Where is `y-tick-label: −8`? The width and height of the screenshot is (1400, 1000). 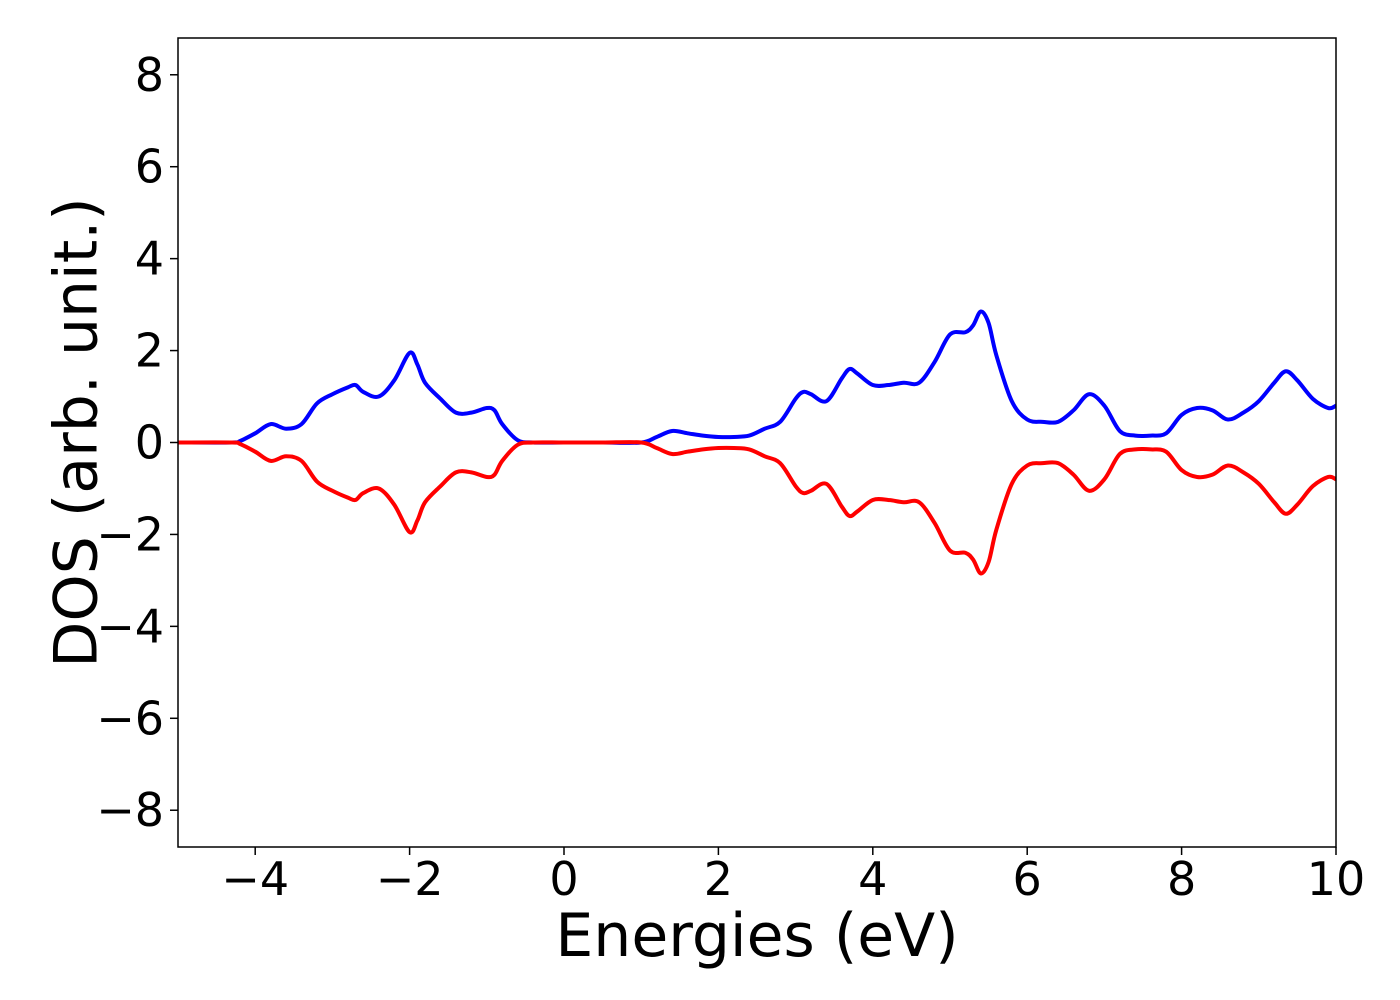
y-tick-label: −8 is located at coordinates (130, 810).